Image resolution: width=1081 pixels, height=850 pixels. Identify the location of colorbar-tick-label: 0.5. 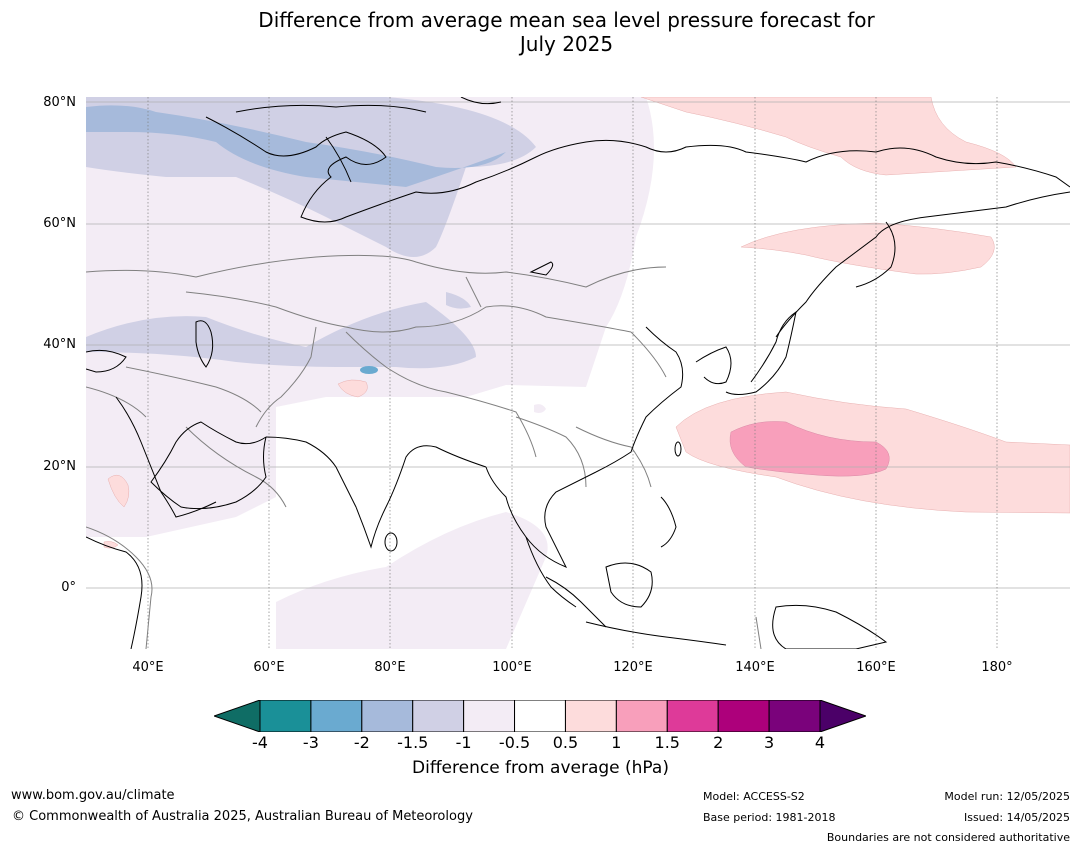
(565, 742).